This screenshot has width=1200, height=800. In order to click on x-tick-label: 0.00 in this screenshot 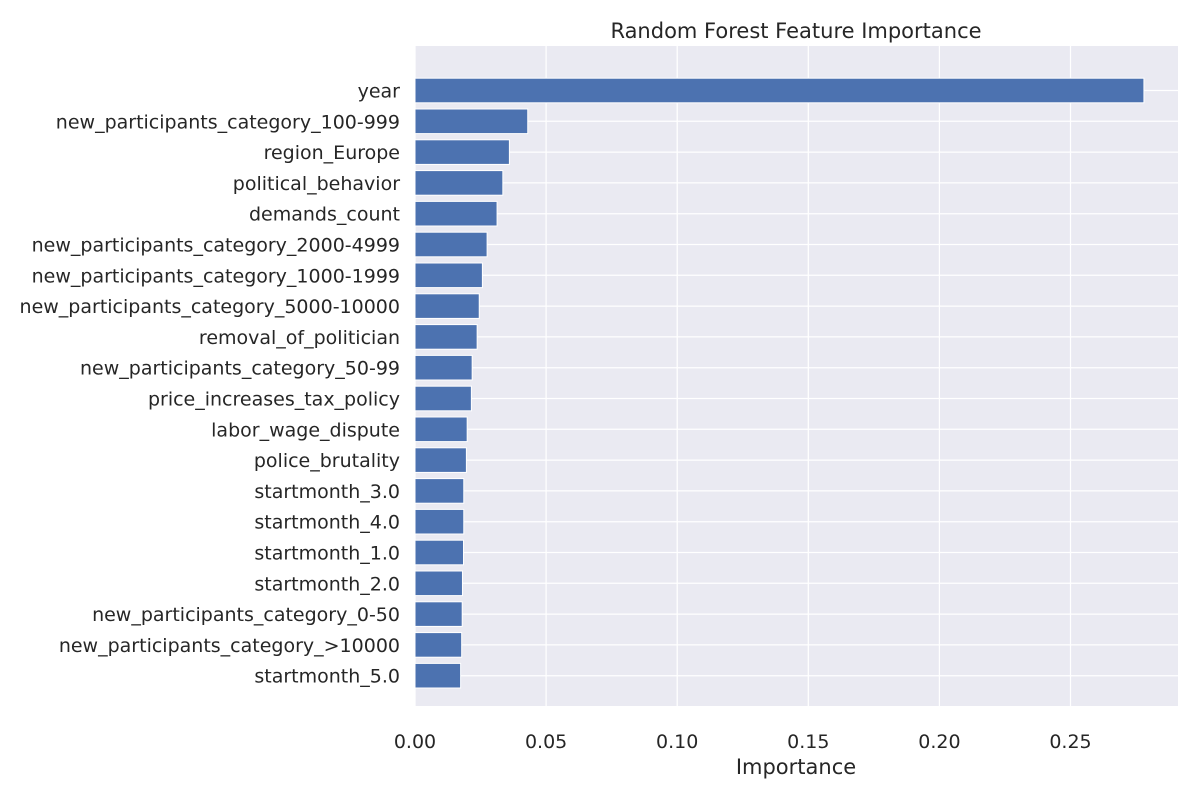, I will do `click(415, 742)`.